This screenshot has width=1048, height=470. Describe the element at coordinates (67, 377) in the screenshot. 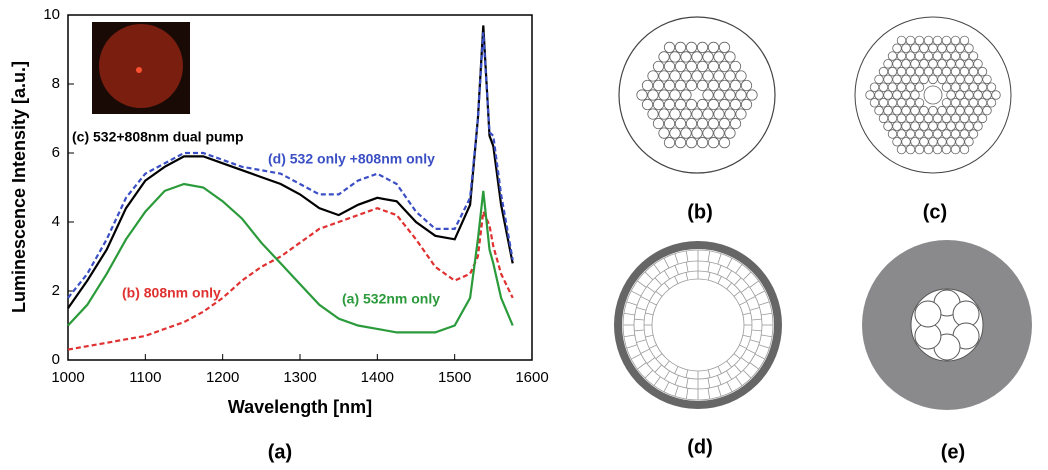

I see `x-tick-label: 1000` at that location.